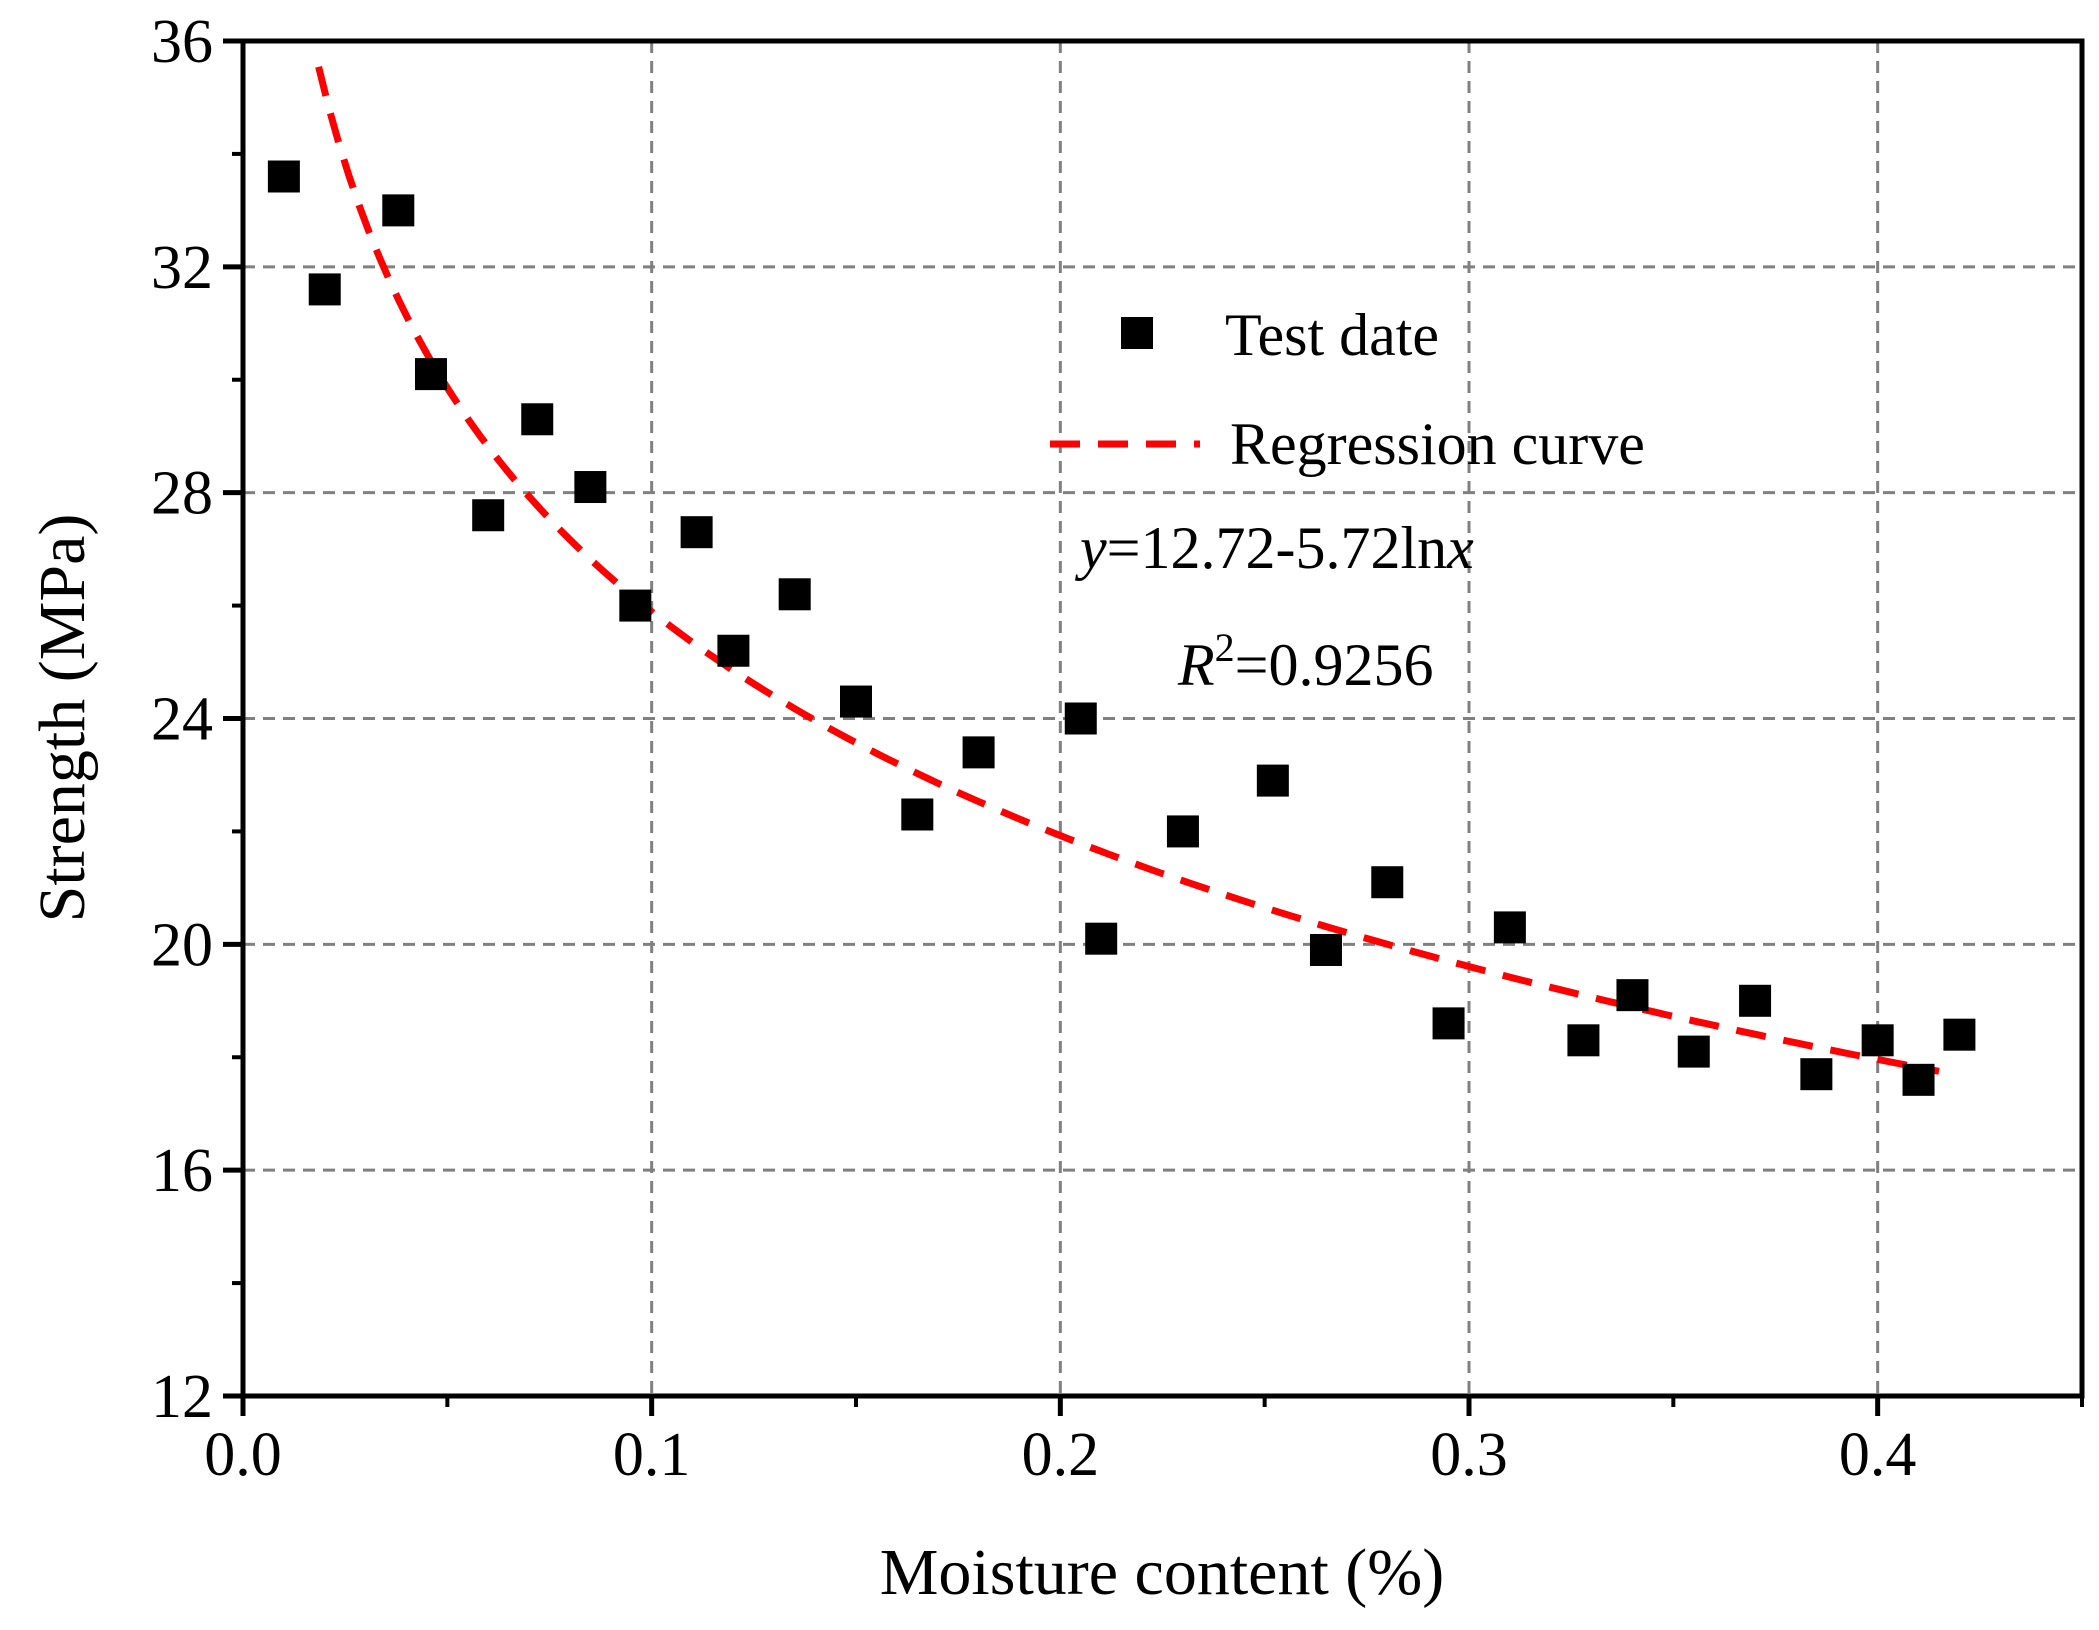 This screenshot has height=1630, width=2099. What do you see at coordinates (182, 1397) in the screenshot?
I see `y-tick-label: 12` at bounding box center [182, 1397].